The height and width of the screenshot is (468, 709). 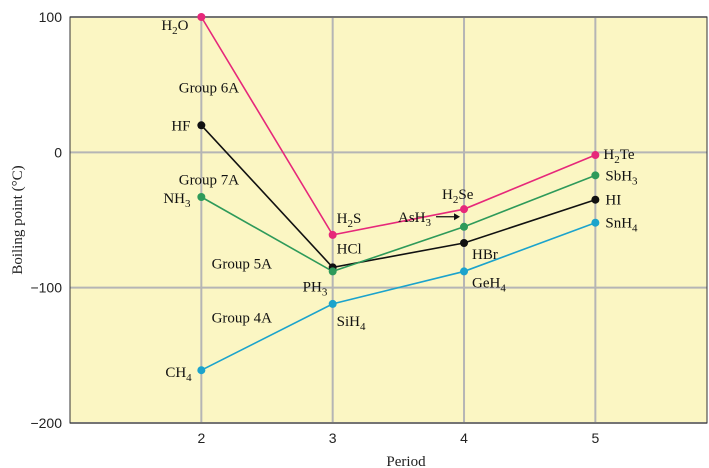 What do you see at coordinates (209, 180) in the screenshot?
I see `group-label: Group 7A` at bounding box center [209, 180].